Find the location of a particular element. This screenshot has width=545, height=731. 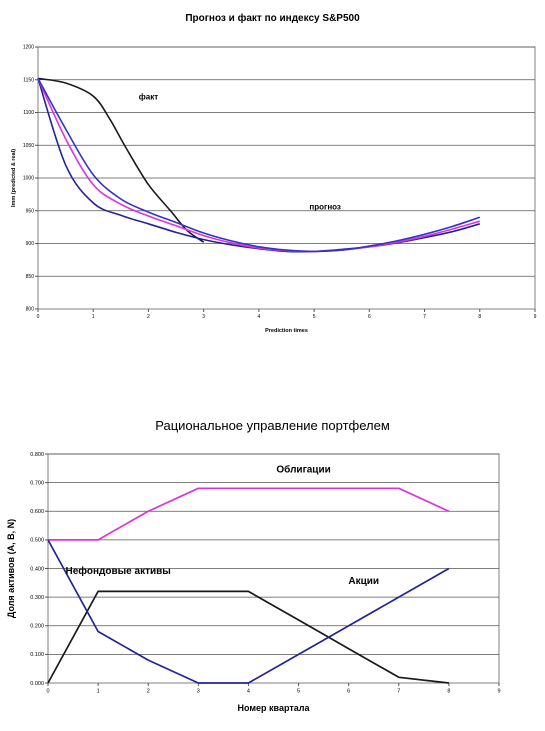

annotation-1: Нефондовые активы is located at coordinates (117, 571).